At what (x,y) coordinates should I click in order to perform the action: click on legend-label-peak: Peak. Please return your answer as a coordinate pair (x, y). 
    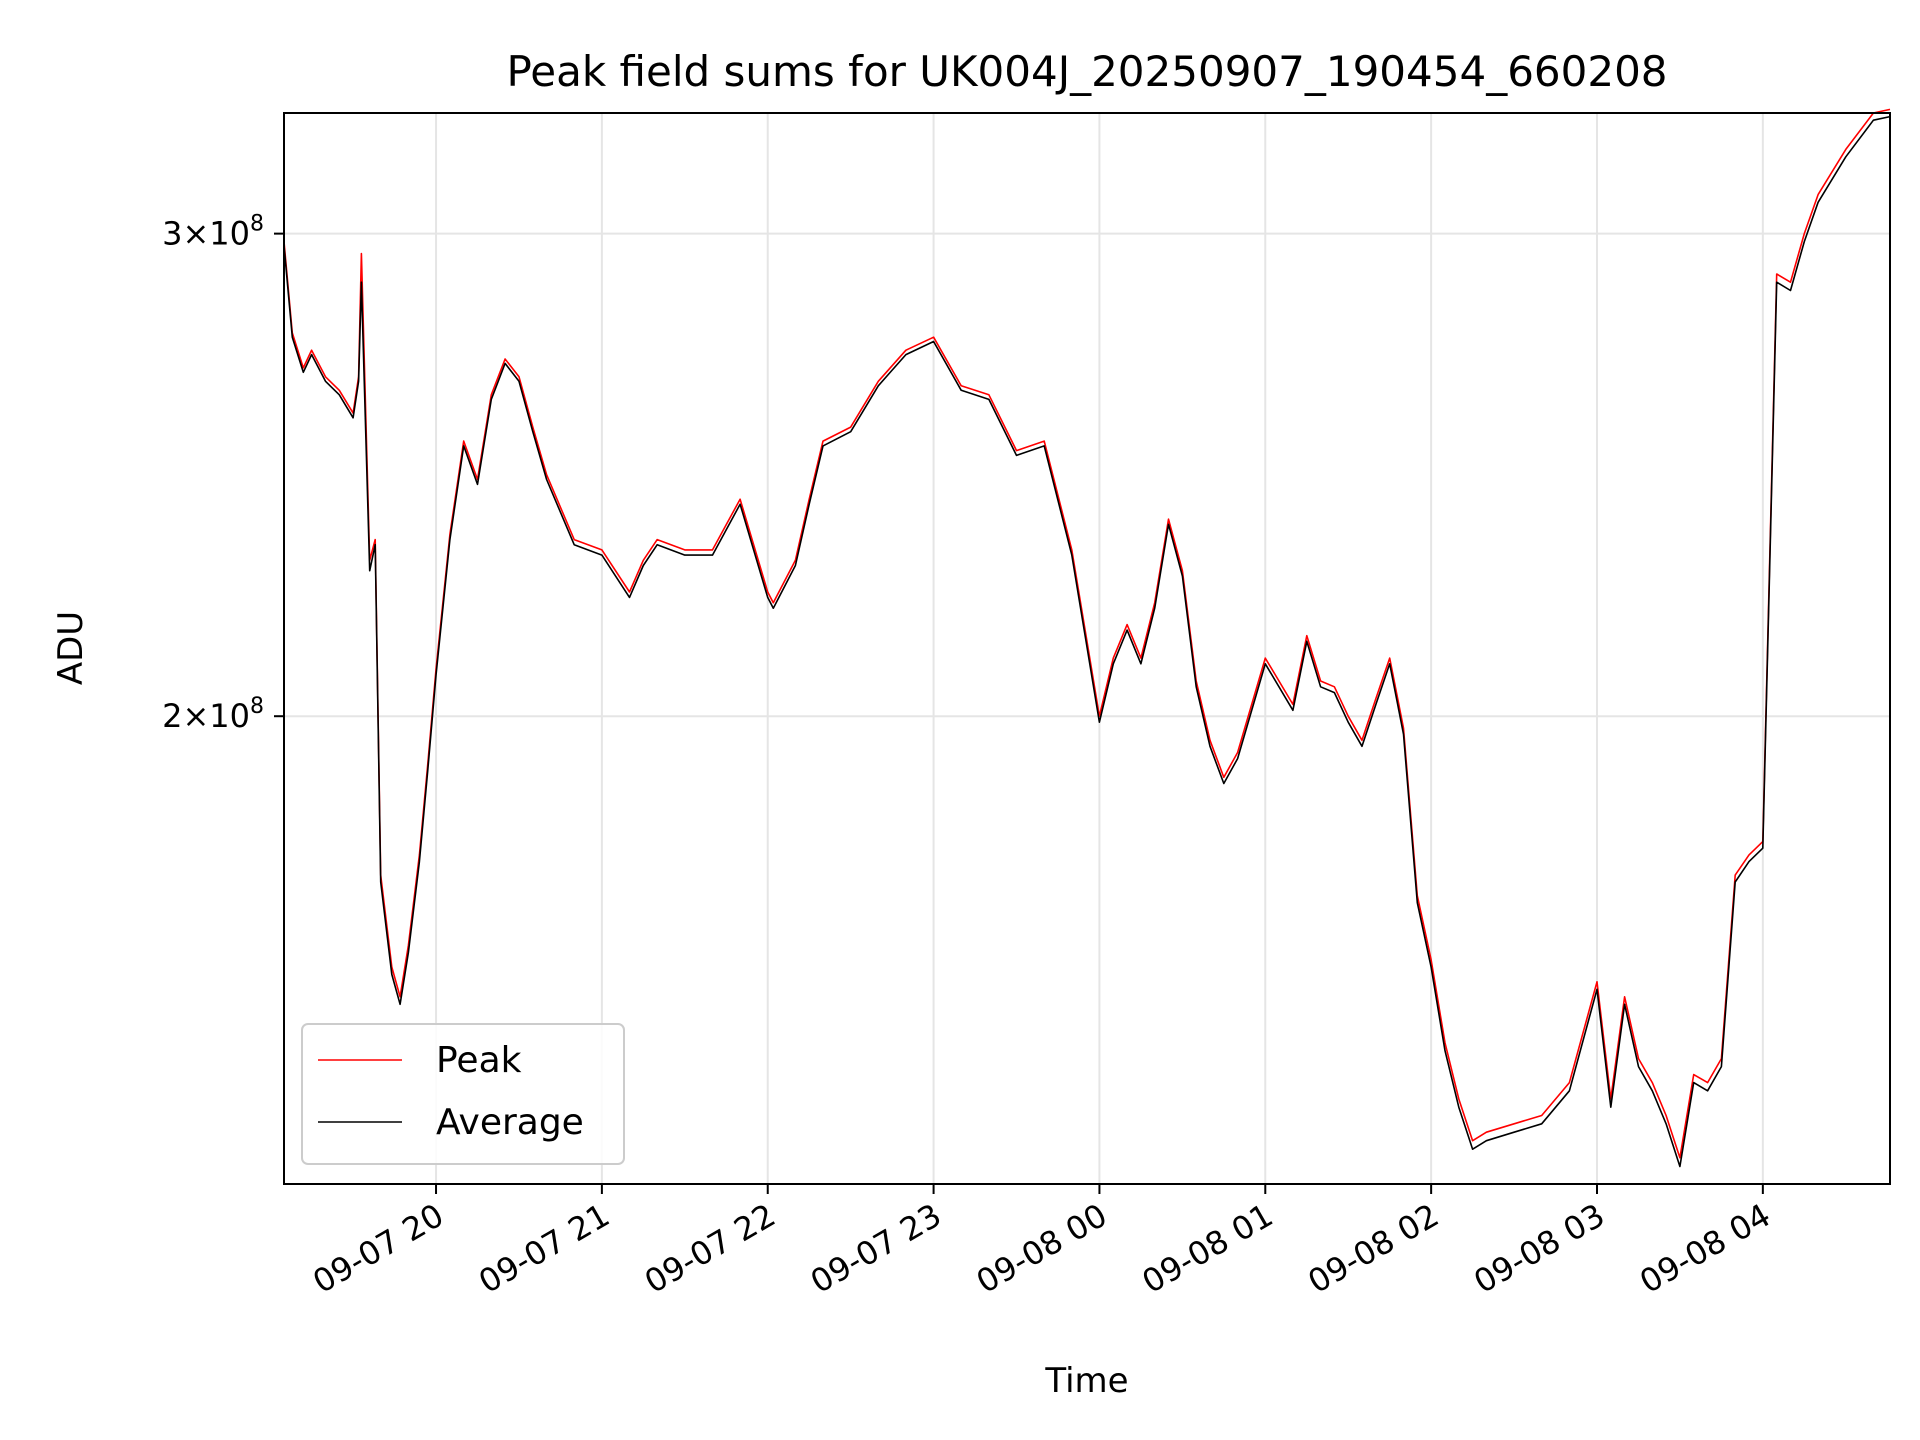
    Looking at the image, I should click on (479, 1060).